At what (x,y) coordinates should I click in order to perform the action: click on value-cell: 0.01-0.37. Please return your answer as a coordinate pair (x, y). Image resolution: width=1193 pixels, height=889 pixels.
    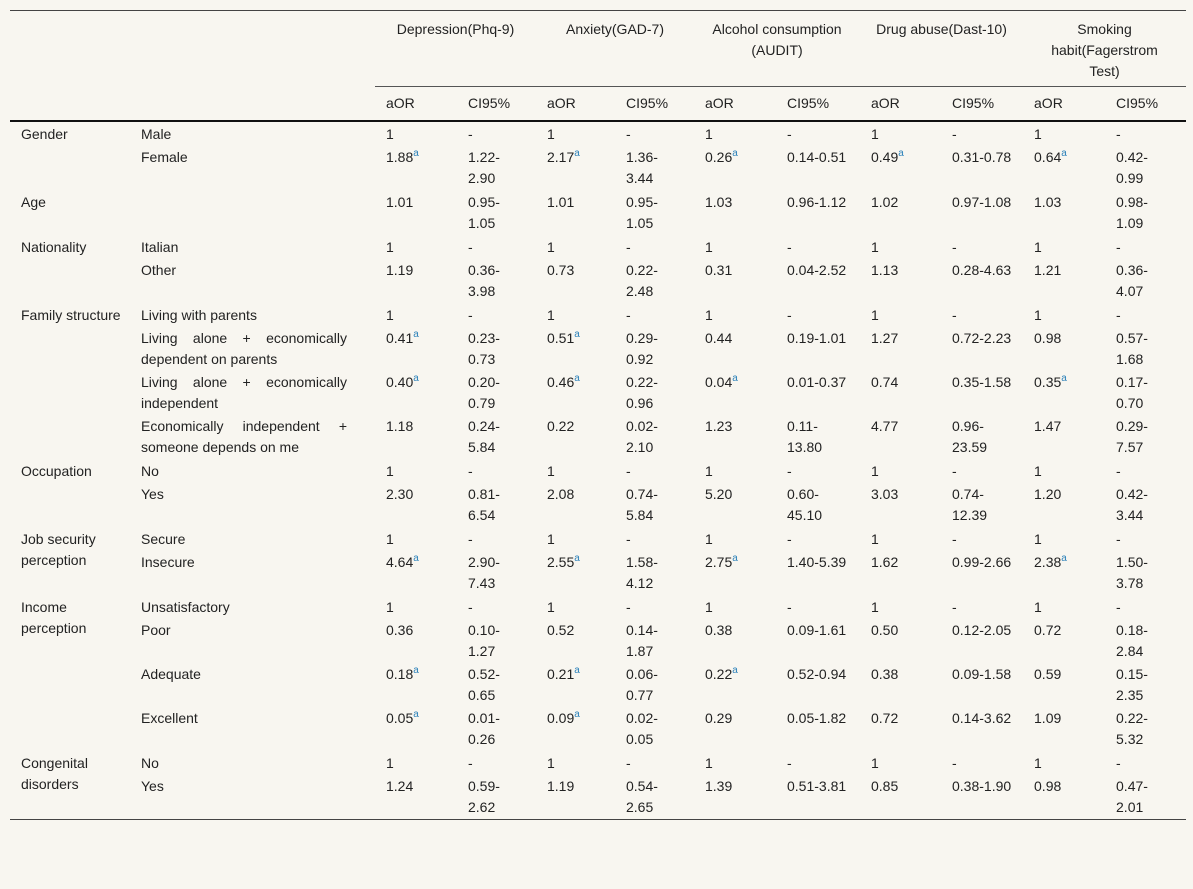
    Looking at the image, I should click on (817, 382).